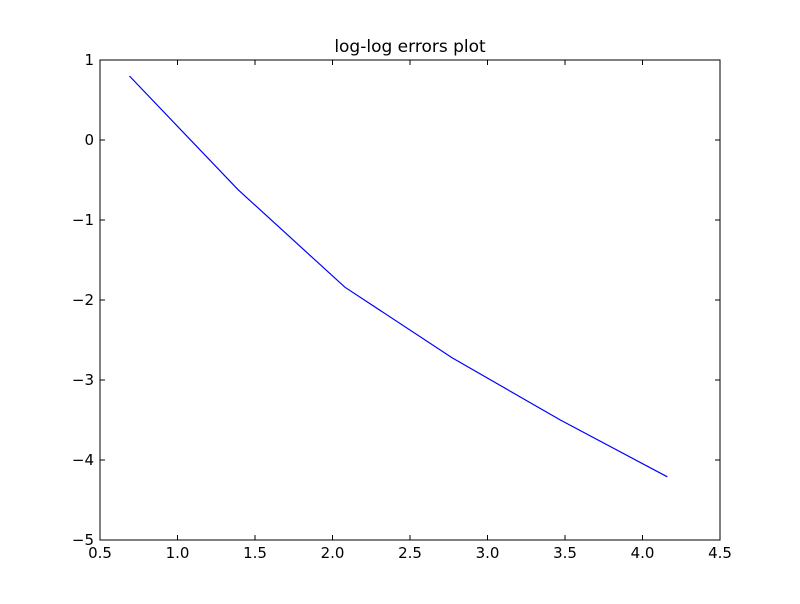 This screenshot has width=800, height=604. What do you see at coordinates (178, 553) in the screenshot?
I see `x-tick-label: 1.0` at bounding box center [178, 553].